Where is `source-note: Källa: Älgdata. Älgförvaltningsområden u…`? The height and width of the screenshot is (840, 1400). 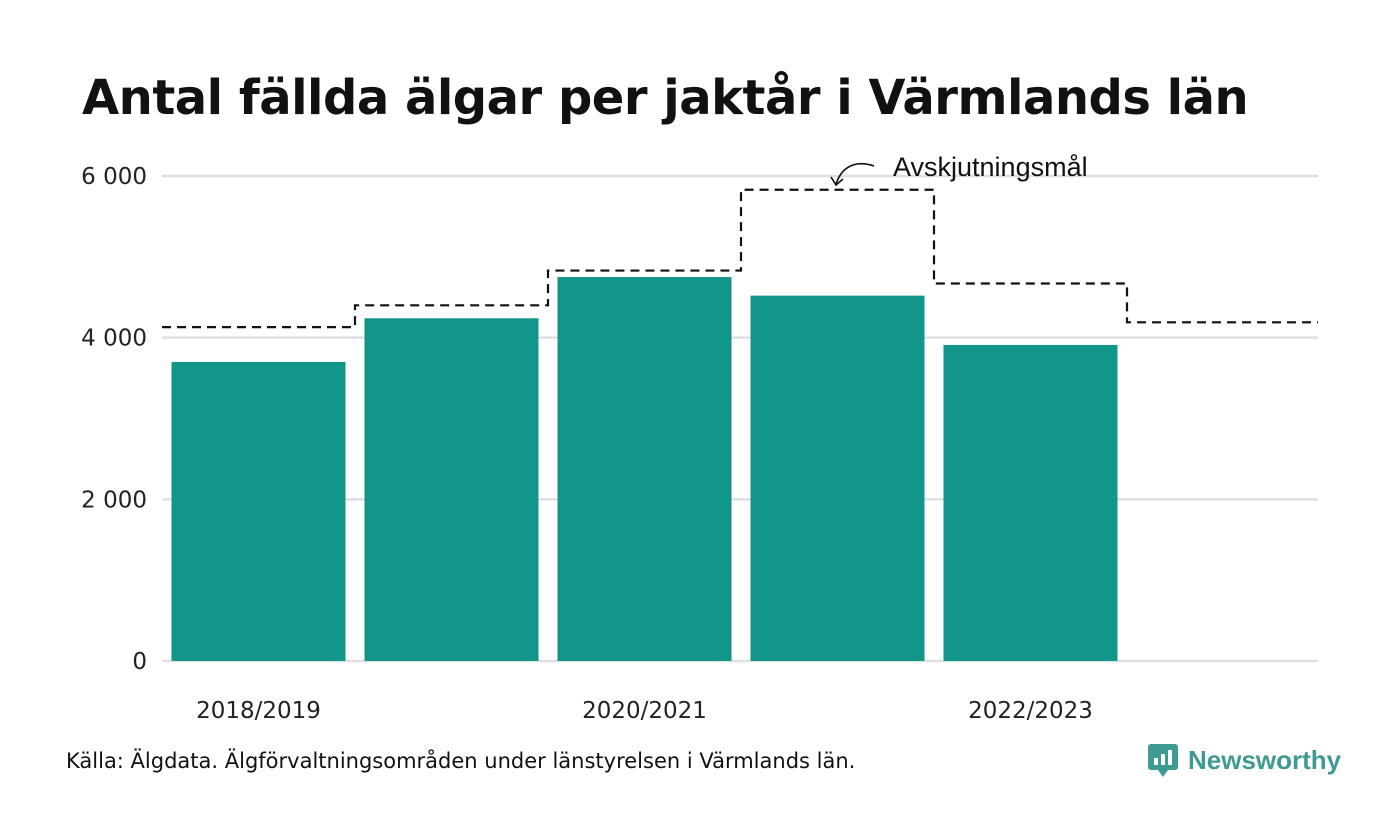 source-note: Källa: Älgdata. Älgförvaltningsområden u… is located at coordinates (461, 761).